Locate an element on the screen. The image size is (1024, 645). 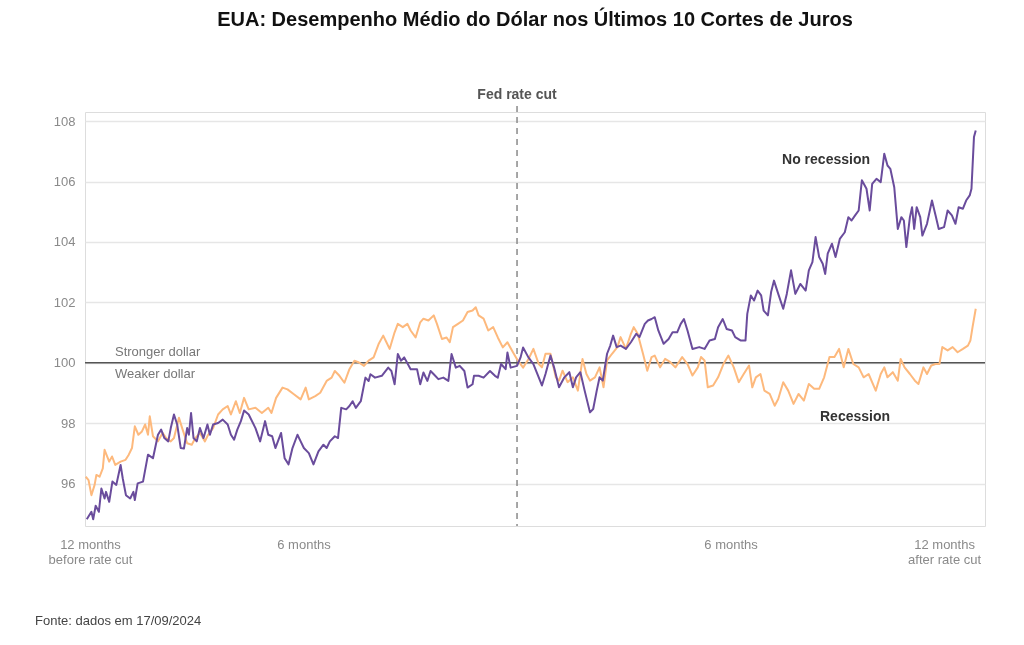
y-tick-label: 102 is located at coordinates (64, 302).